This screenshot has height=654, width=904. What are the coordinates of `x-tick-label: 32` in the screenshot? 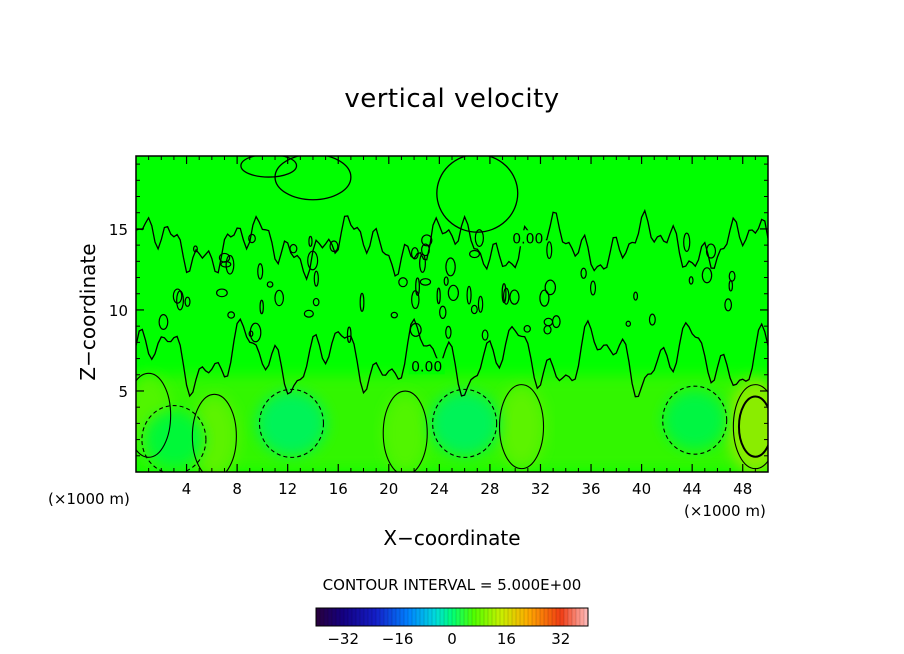 It's located at (540, 489).